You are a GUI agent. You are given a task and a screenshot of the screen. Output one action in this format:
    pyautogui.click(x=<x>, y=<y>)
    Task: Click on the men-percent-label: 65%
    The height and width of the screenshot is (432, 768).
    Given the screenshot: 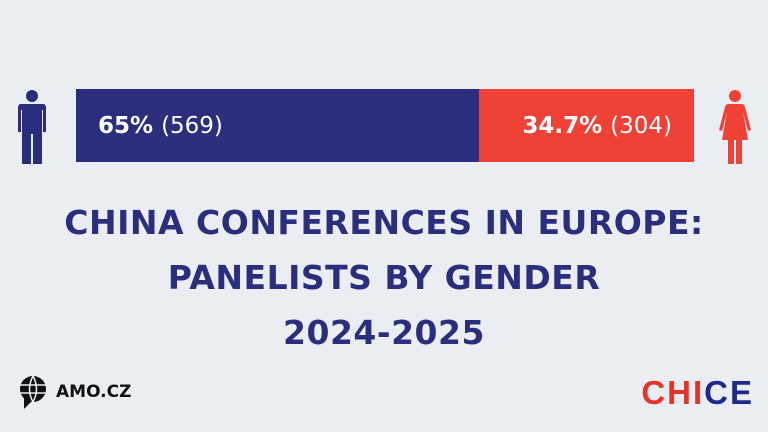 What is the action you would take?
    pyautogui.click(x=126, y=125)
    